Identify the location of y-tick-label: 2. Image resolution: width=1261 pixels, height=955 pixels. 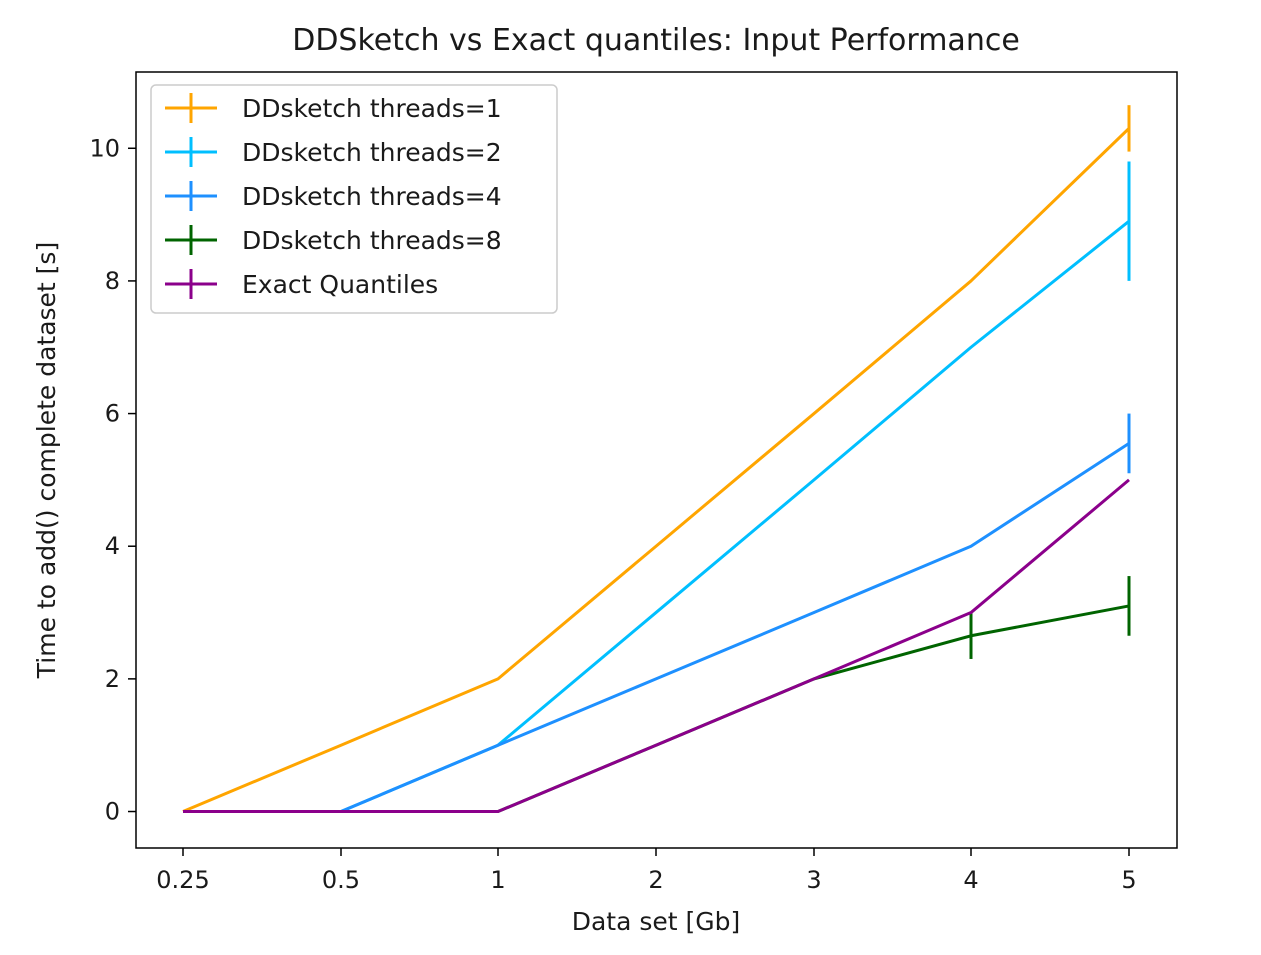
(112, 679).